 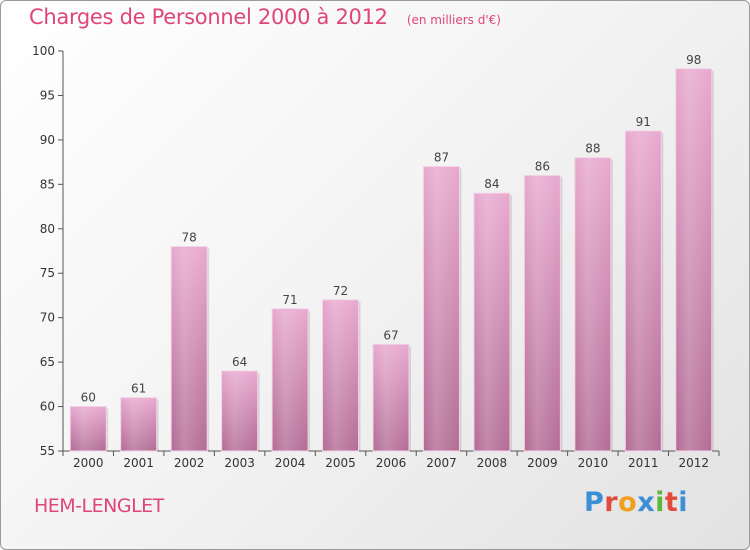 I want to click on data-label-2006: 67, so click(x=390, y=335).